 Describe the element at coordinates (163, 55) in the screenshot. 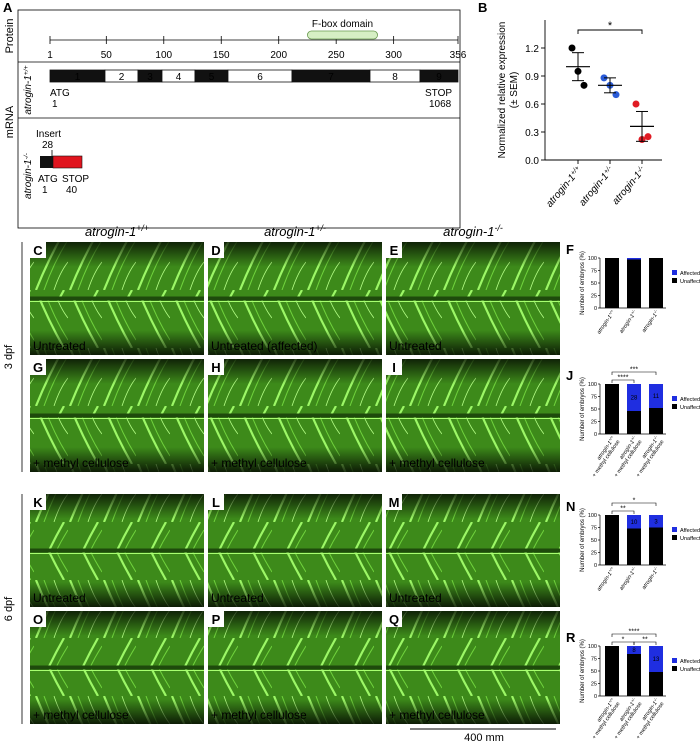

I see `axis-tick-label: 100` at that location.